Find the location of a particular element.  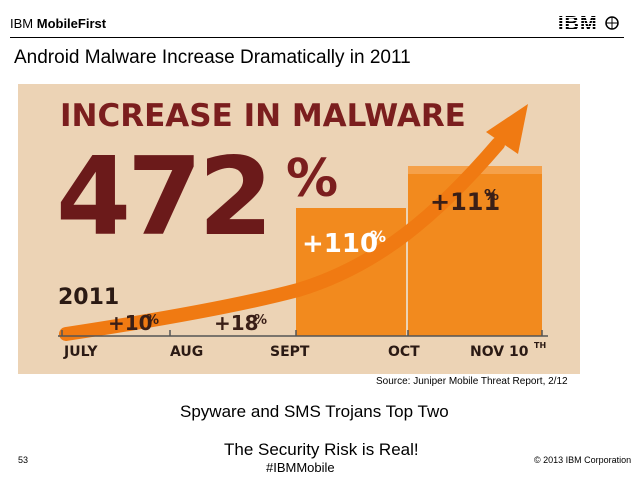

svg-text: +110 is located at coordinates (340, 244).